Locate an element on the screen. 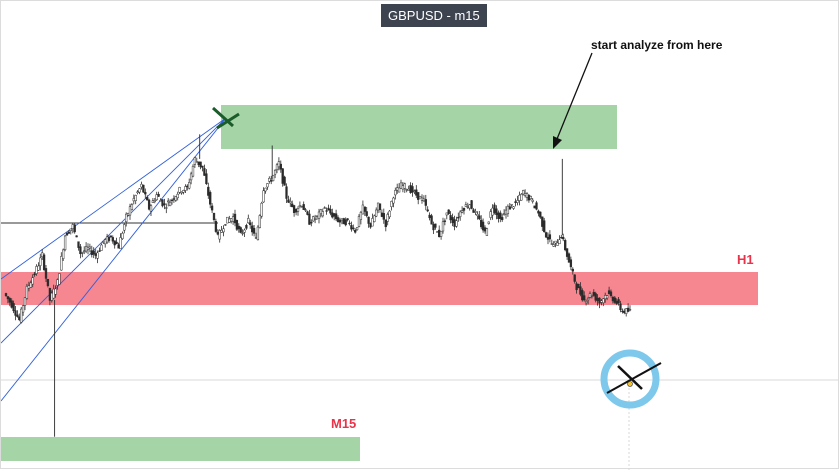 The image size is (839, 470). start-analyze-note: start analyze from here is located at coordinates (657, 45).